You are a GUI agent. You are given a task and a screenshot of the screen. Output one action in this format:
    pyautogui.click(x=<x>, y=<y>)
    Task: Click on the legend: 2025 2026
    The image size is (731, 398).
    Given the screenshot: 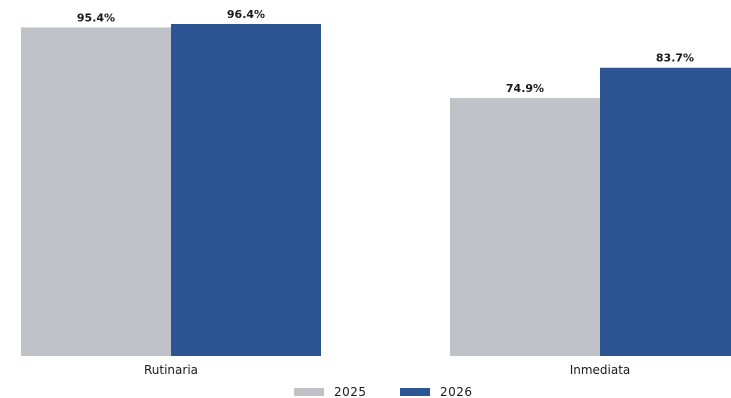 What is the action you would take?
    pyautogui.click(x=383, y=391)
    